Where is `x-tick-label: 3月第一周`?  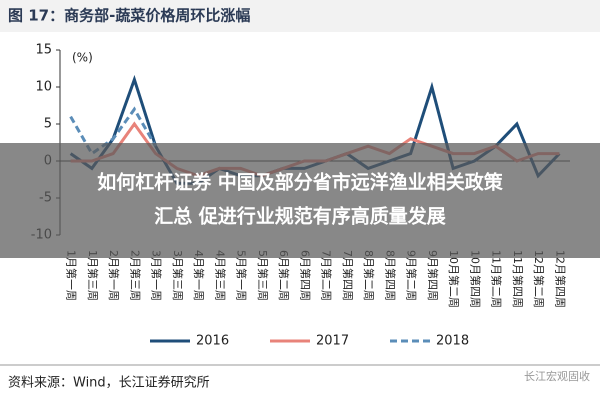 x-tick-label: 3月第一周 is located at coordinates (157, 275).